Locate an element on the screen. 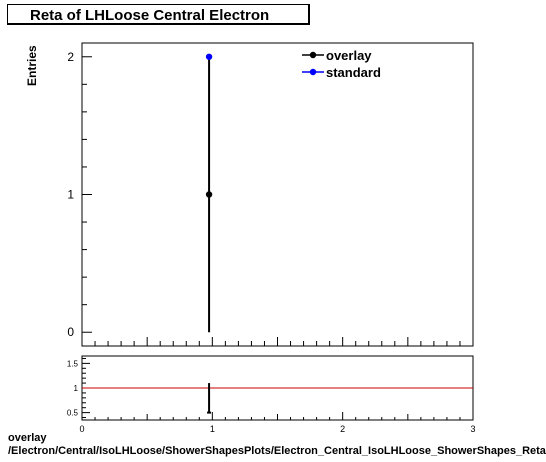  ratio-x-tick-label: 2 is located at coordinates (342, 429).